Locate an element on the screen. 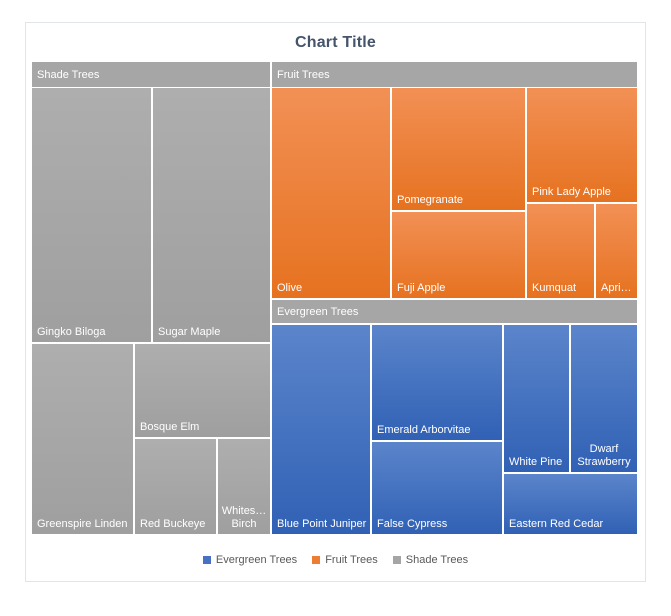 This screenshot has height=616, width=671. legend-label: Shade Trees is located at coordinates (437, 560).